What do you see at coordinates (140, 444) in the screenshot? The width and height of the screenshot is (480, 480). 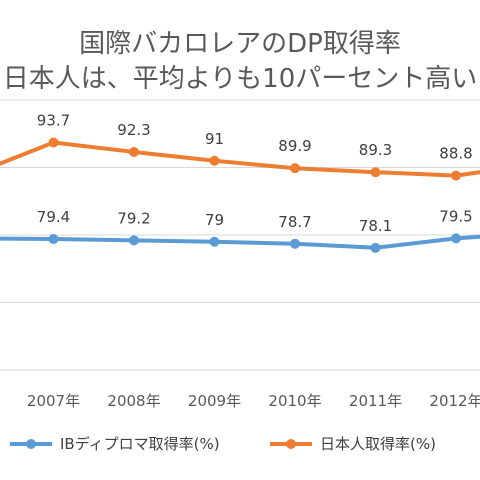 I see `legend-label: IBディプロマ取得率(%)` at bounding box center [140, 444].